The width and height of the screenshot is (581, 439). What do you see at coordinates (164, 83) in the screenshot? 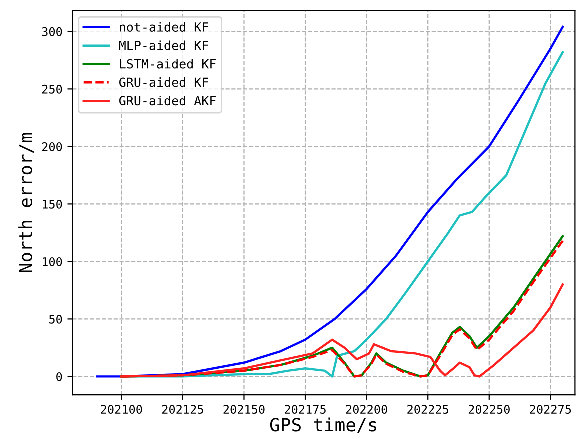
I see `legend-label: GRU-aided KF` at bounding box center [164, 83].